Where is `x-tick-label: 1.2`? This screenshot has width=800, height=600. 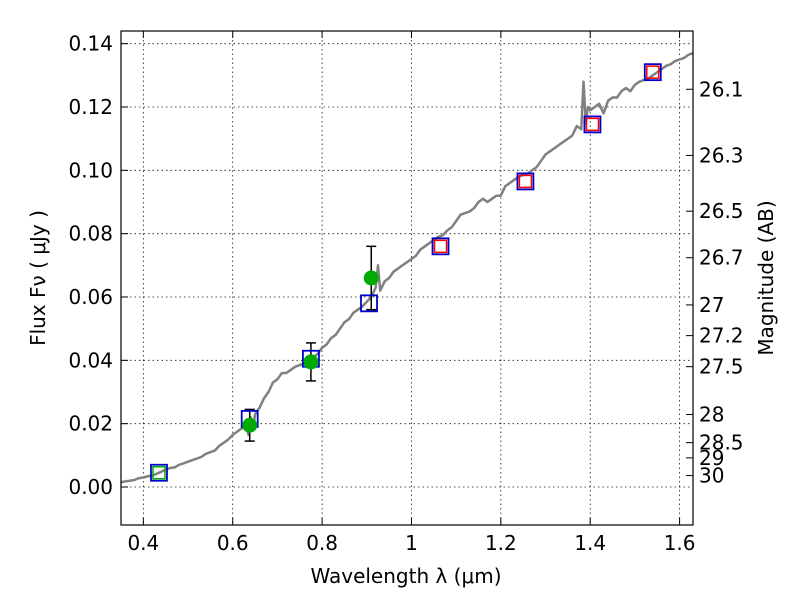
x-tick-label: 1.2 is located at coordinates (501, 543).